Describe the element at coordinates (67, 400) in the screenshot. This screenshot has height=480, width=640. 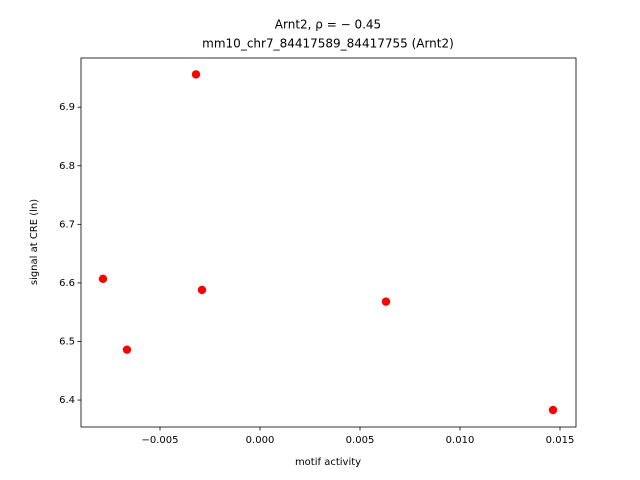
I see `y-tick-label: 6.4` at that location.